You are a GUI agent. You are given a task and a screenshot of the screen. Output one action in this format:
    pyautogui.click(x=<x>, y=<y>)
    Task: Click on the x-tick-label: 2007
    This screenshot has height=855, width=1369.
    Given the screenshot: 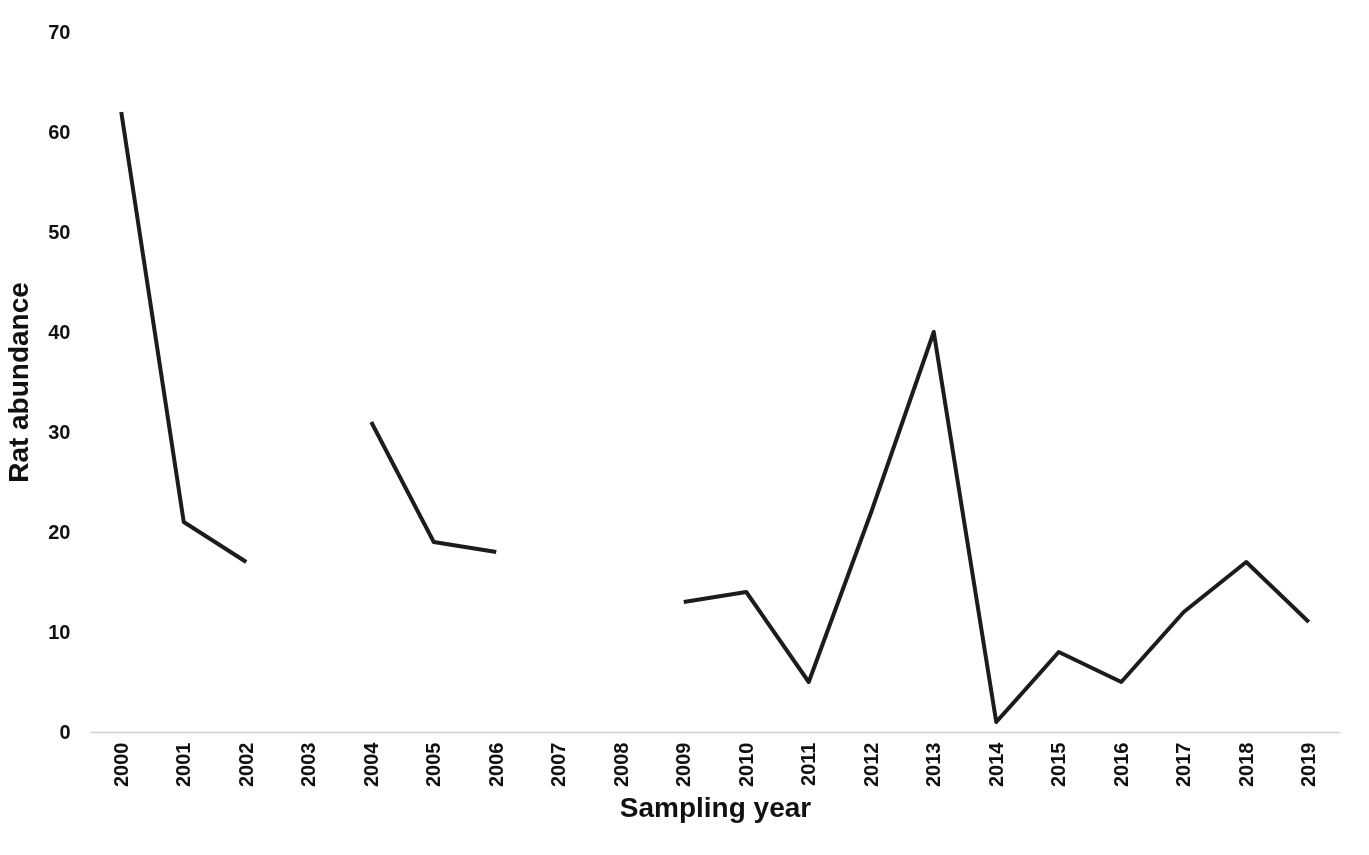 What is the action you would take?
    pyautogui.click(x=558, y=764)
    